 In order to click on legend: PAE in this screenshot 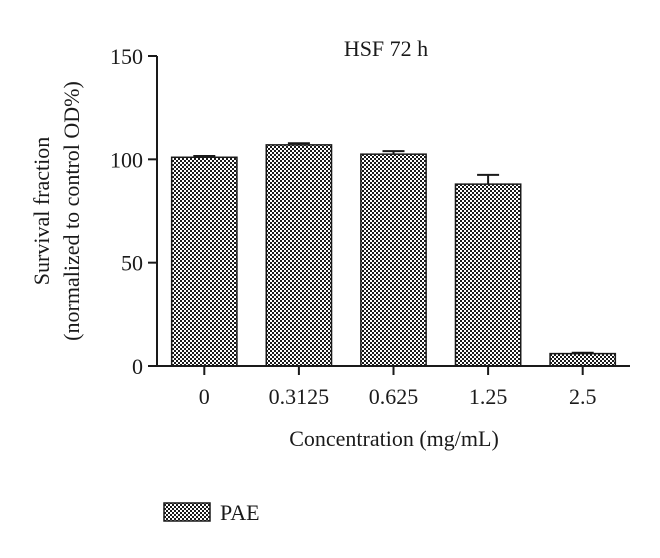, I will do `click(211, 512)`.